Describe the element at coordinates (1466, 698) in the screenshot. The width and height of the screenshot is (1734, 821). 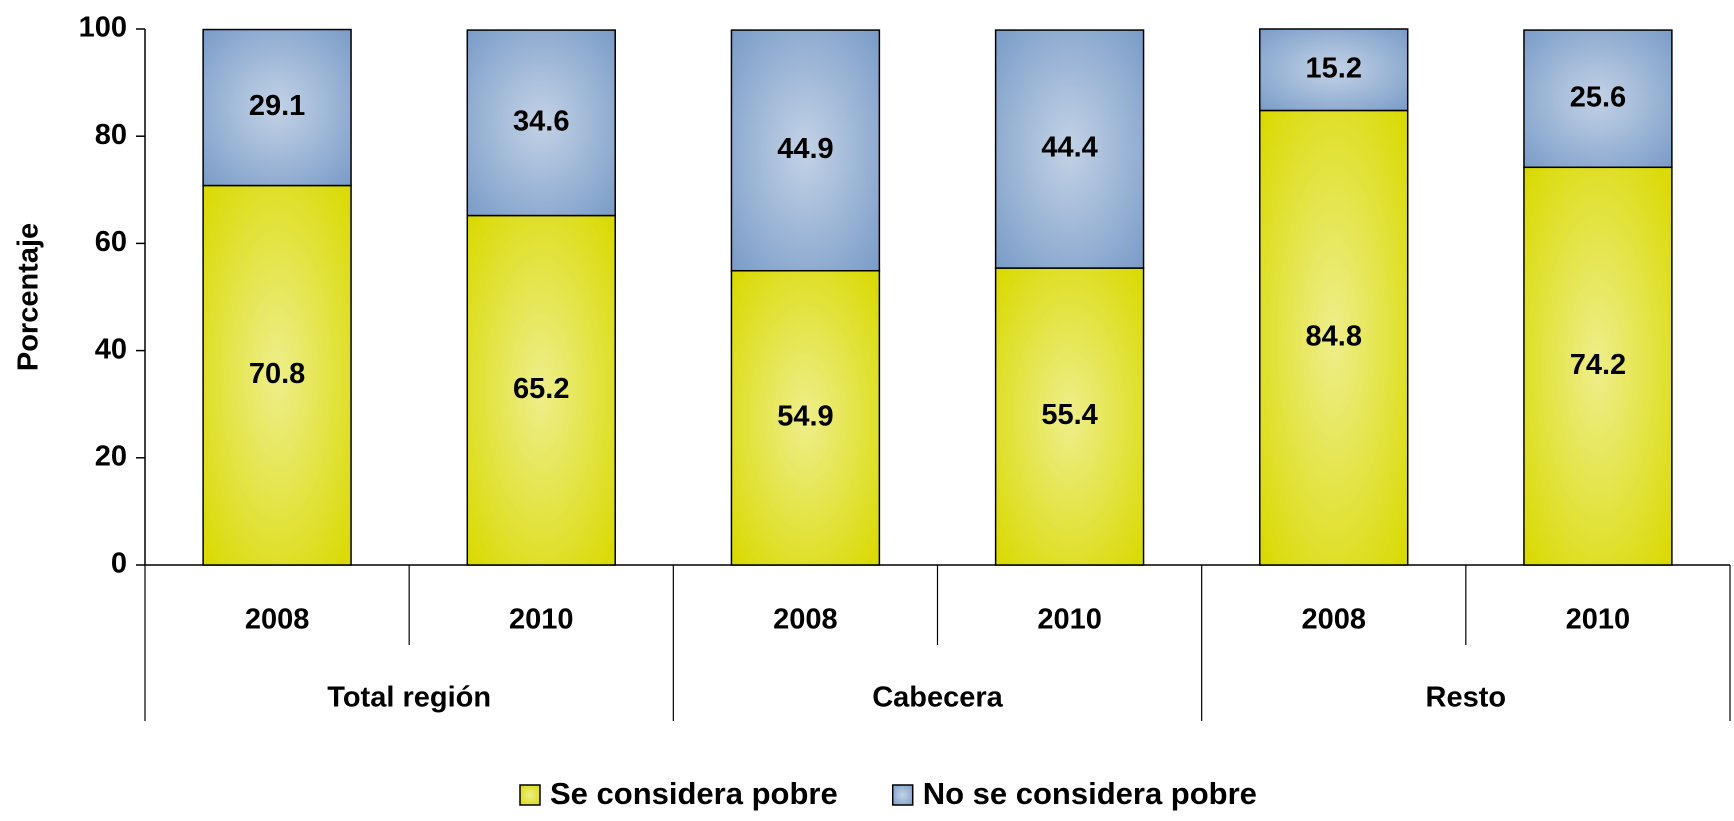
I see `group-label: Resto` at that location.